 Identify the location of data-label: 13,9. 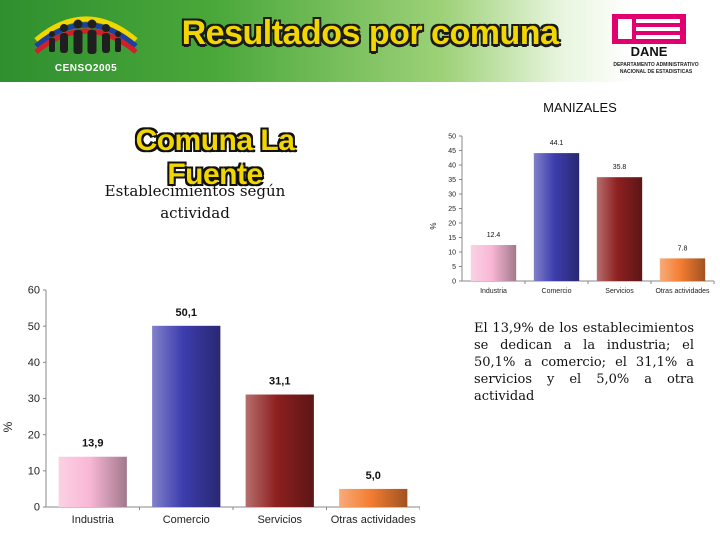
(92, 444).